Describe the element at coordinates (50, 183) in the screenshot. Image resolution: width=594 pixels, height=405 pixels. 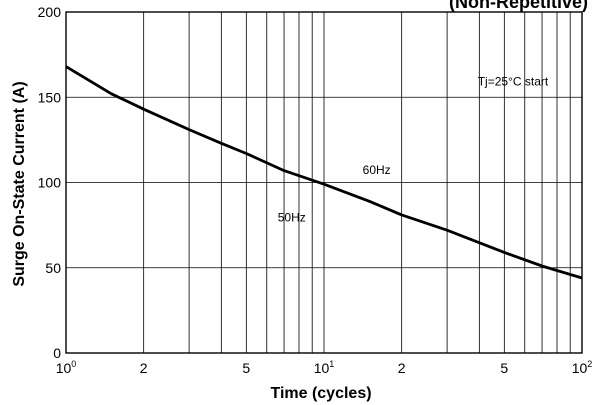
I see `y-tick-label: 100` at that location.